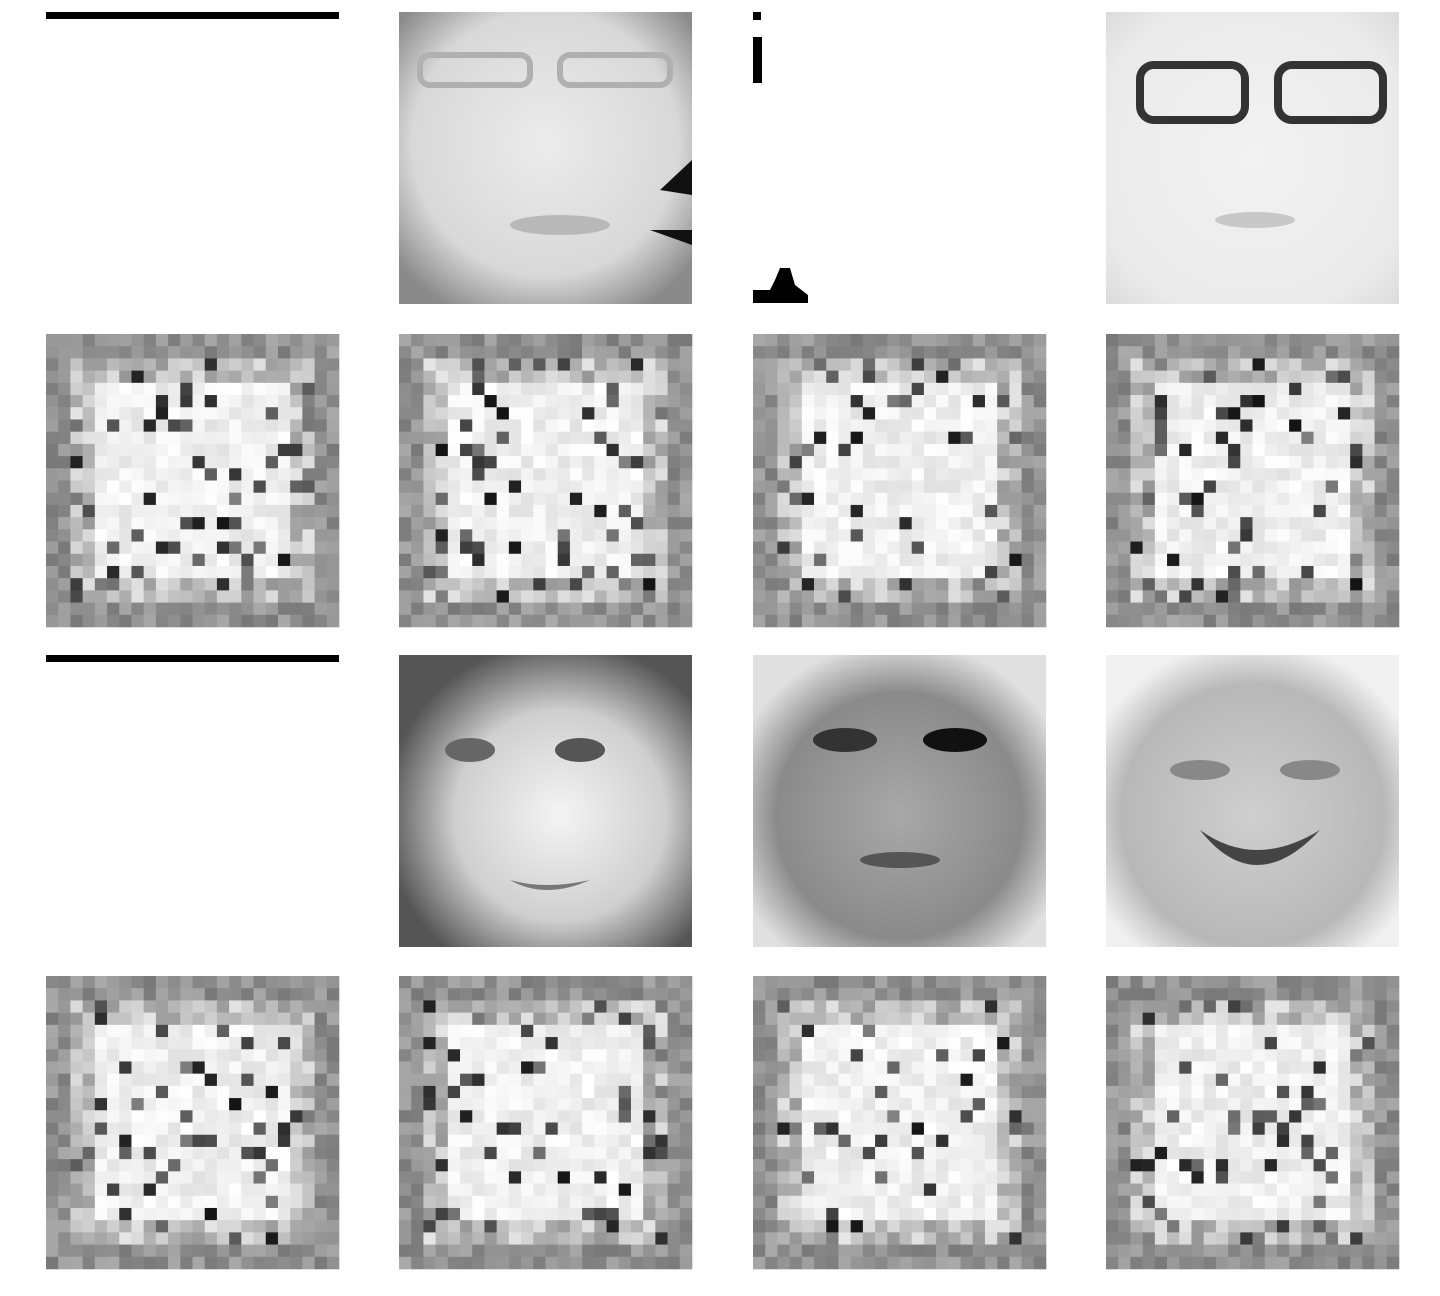 The height and width of the screenshot is (1296, 1440). What do you see at coordinates (671, 202) in the screenshot?
I see `shadow` at bounding box center [671, 202].